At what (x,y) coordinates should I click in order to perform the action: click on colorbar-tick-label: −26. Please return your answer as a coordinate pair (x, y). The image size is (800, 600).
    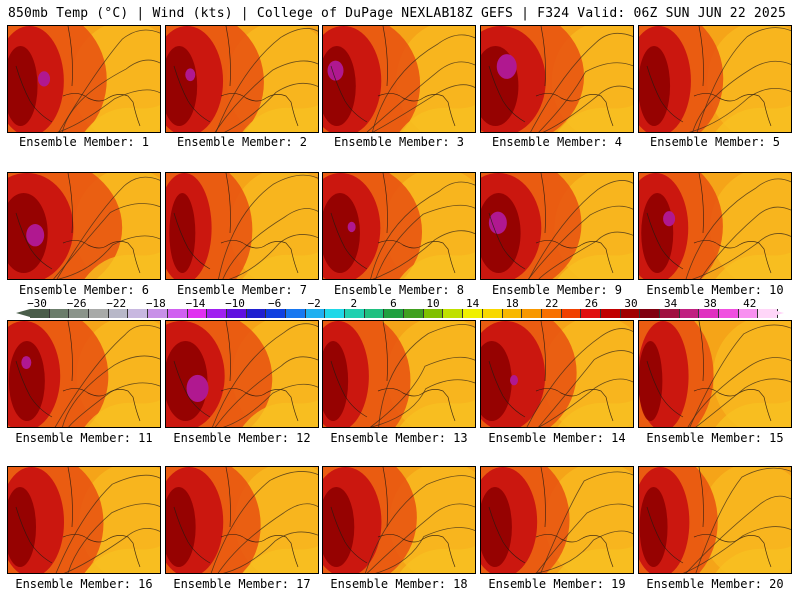
    Looking at the image, I should click on (76, 303).